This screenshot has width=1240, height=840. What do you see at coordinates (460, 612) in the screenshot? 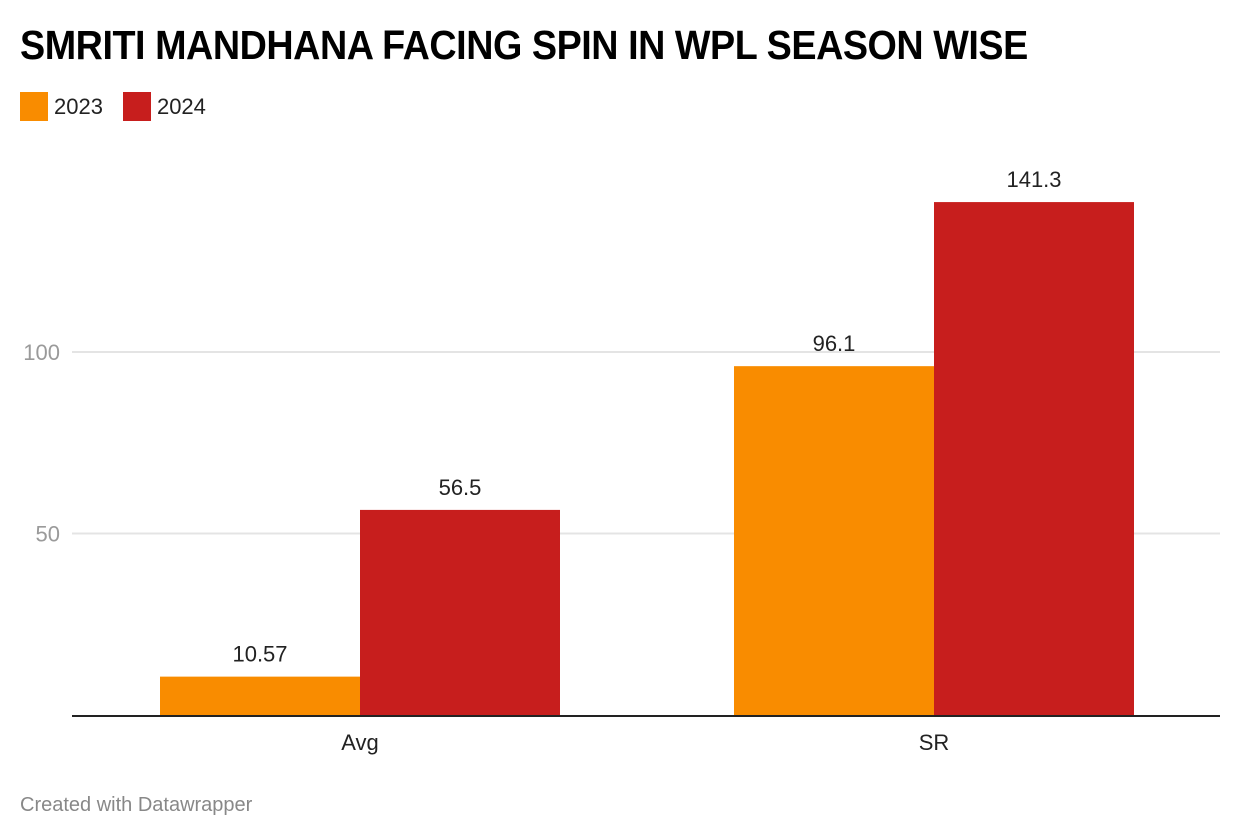
I see `bar-avg-2024` at bounding box center [460, 612].